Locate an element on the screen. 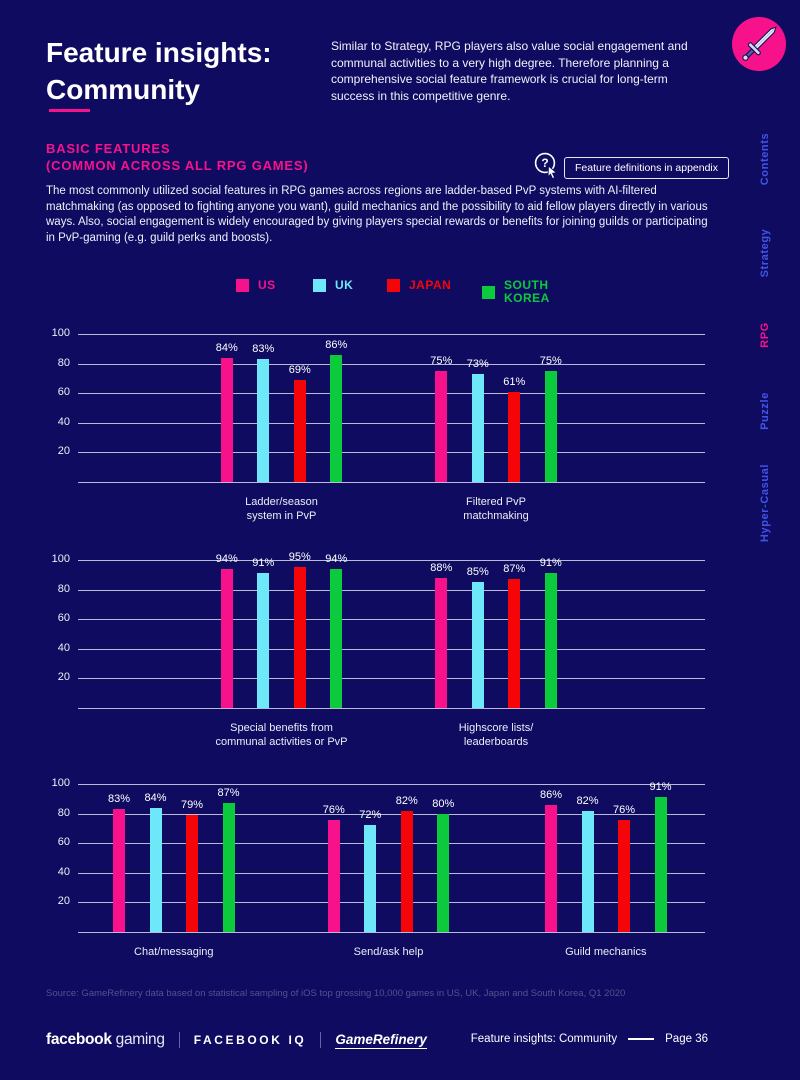 Image resolution: width=800 pixels, height=1080 pixels. bar-value-label: 75% is located at coordinates (441, 361).